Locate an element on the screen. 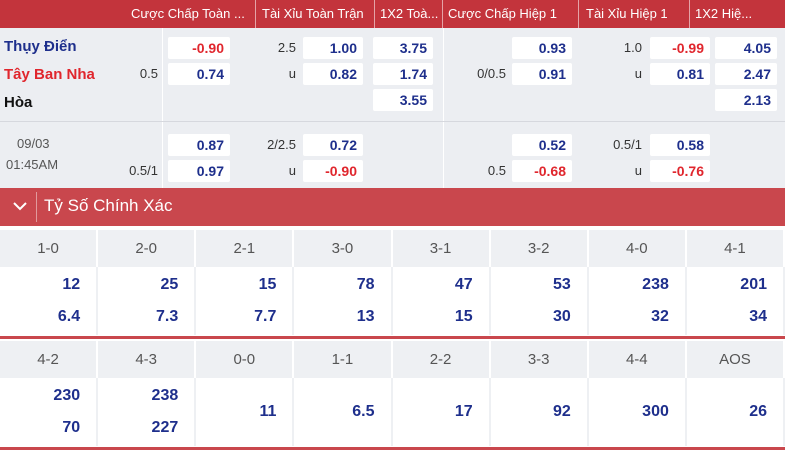 The image size is (785, 450). score-odds-cell: 92 is located at coordinates (540, 412).